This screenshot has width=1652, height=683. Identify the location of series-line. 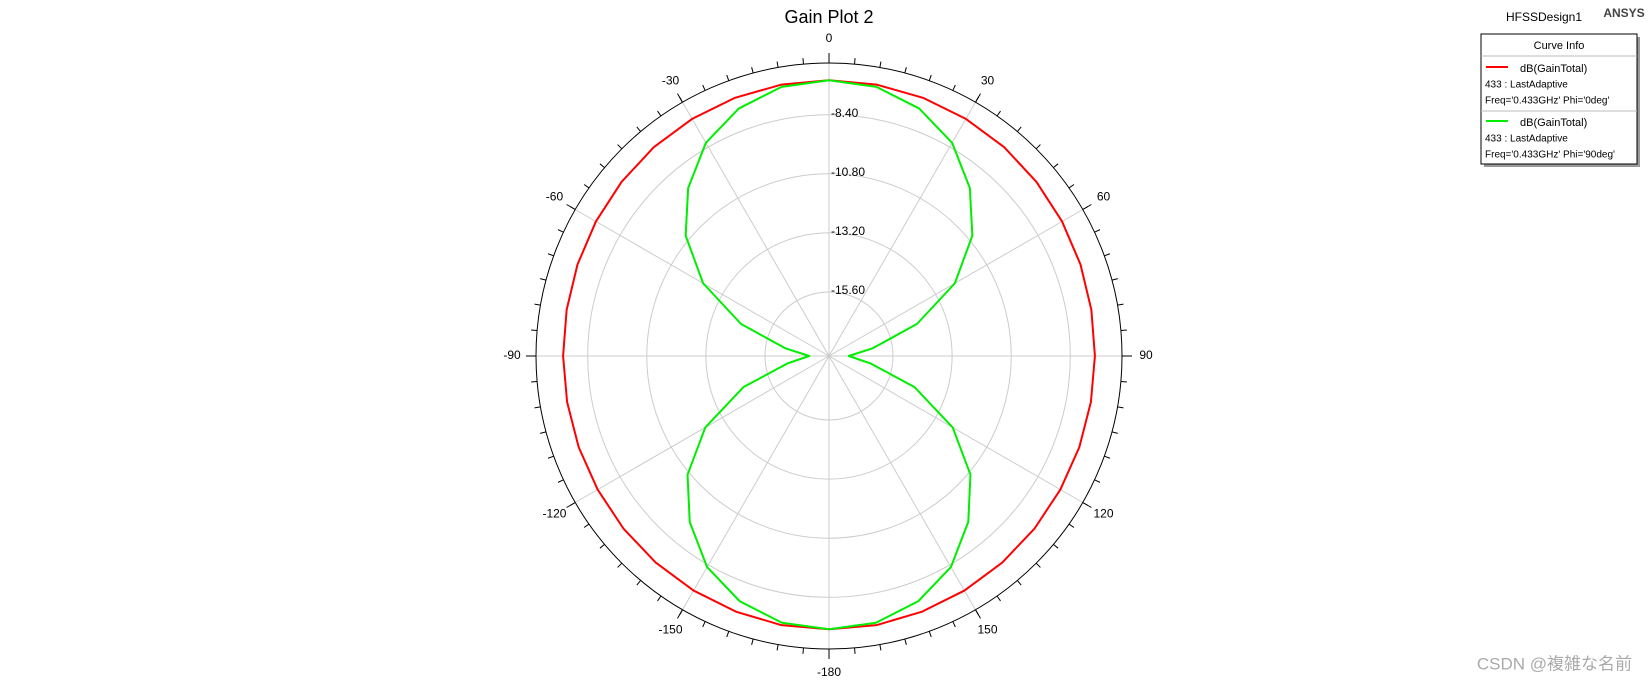
(829, 355).